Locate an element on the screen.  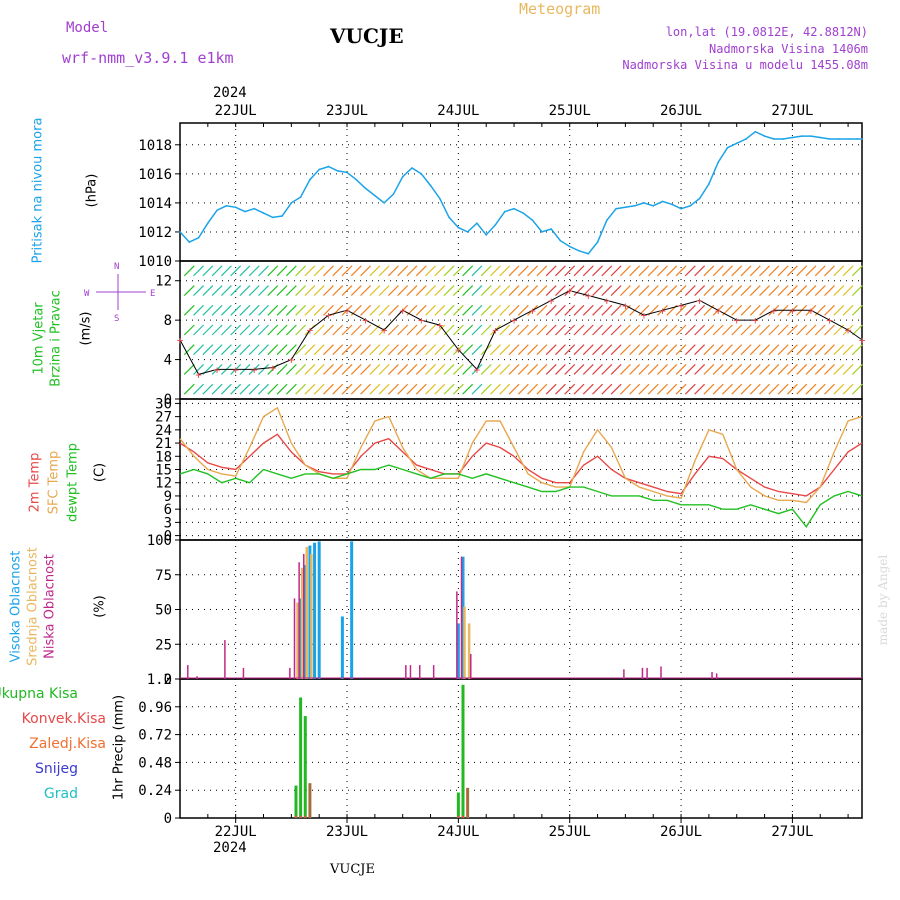
high-cloud-bar is located at coordinates (305, 622).